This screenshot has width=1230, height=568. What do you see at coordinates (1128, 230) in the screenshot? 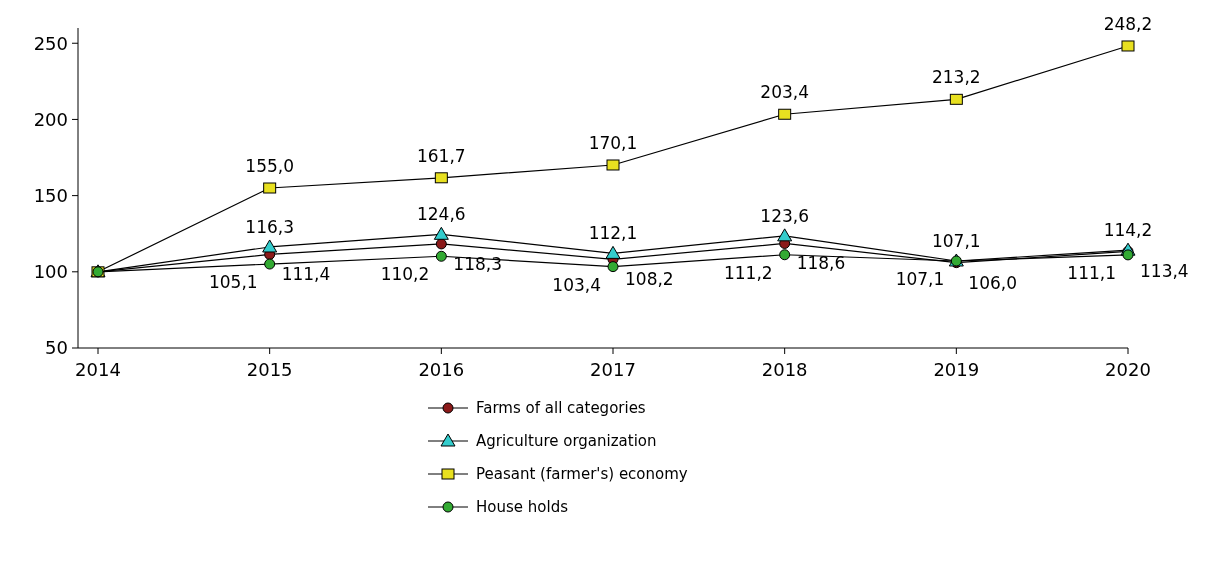
I see `data-label: 114,2` at bounding box center [1128, 230].